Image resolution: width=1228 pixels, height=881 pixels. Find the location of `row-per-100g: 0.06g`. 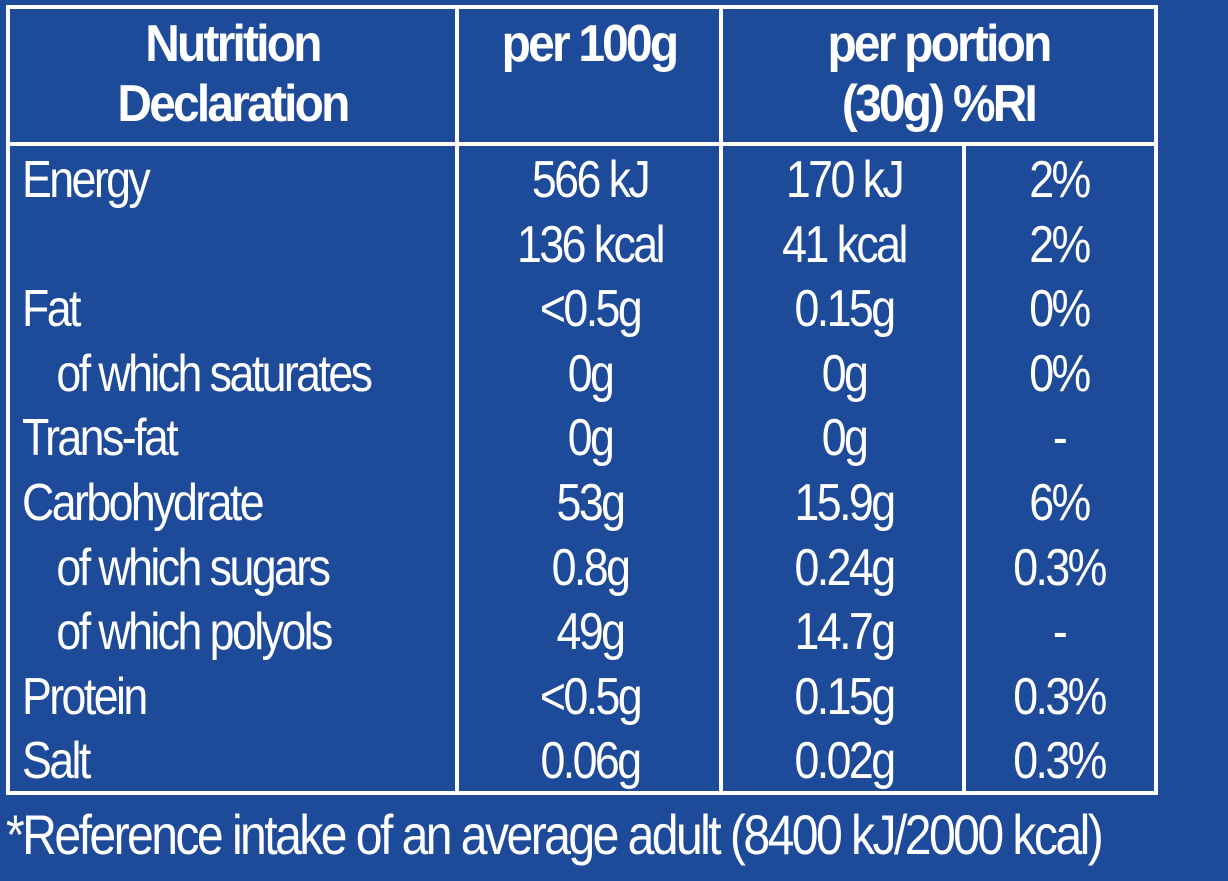

row-per-100g: 0.06g is located at coordinates (591, 761).